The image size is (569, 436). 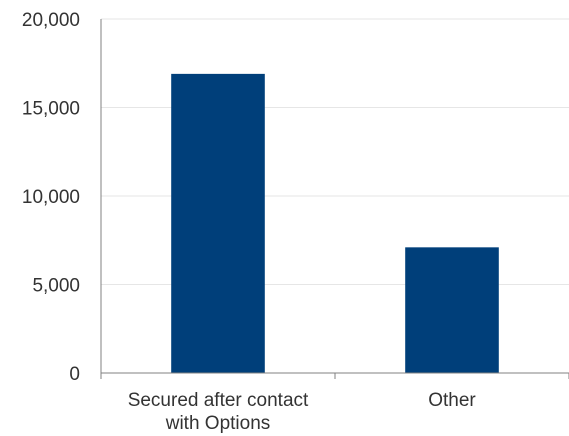 I want to click on y-tick-labels: 0 5,000 10,000 15,000 20,000, so click(x=51, y=197).